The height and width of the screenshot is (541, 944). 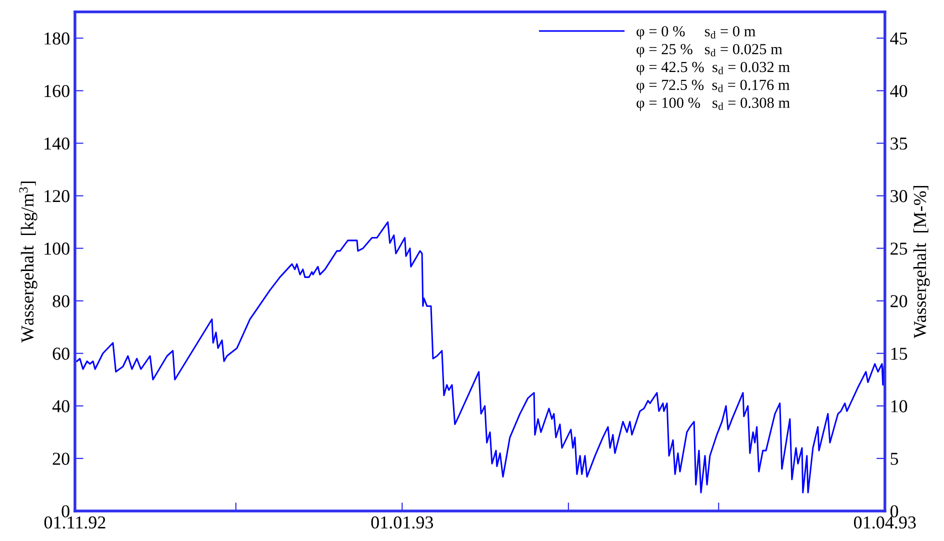 I want to click on y2-tick-label: 0, so click(x=894, y=511).